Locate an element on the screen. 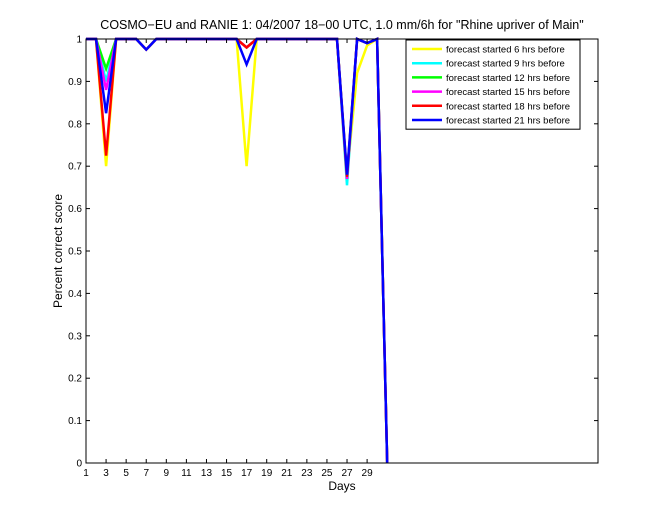 The image size is (660, 520). y-tick-label: 1 is located at coordinates (79, 40).